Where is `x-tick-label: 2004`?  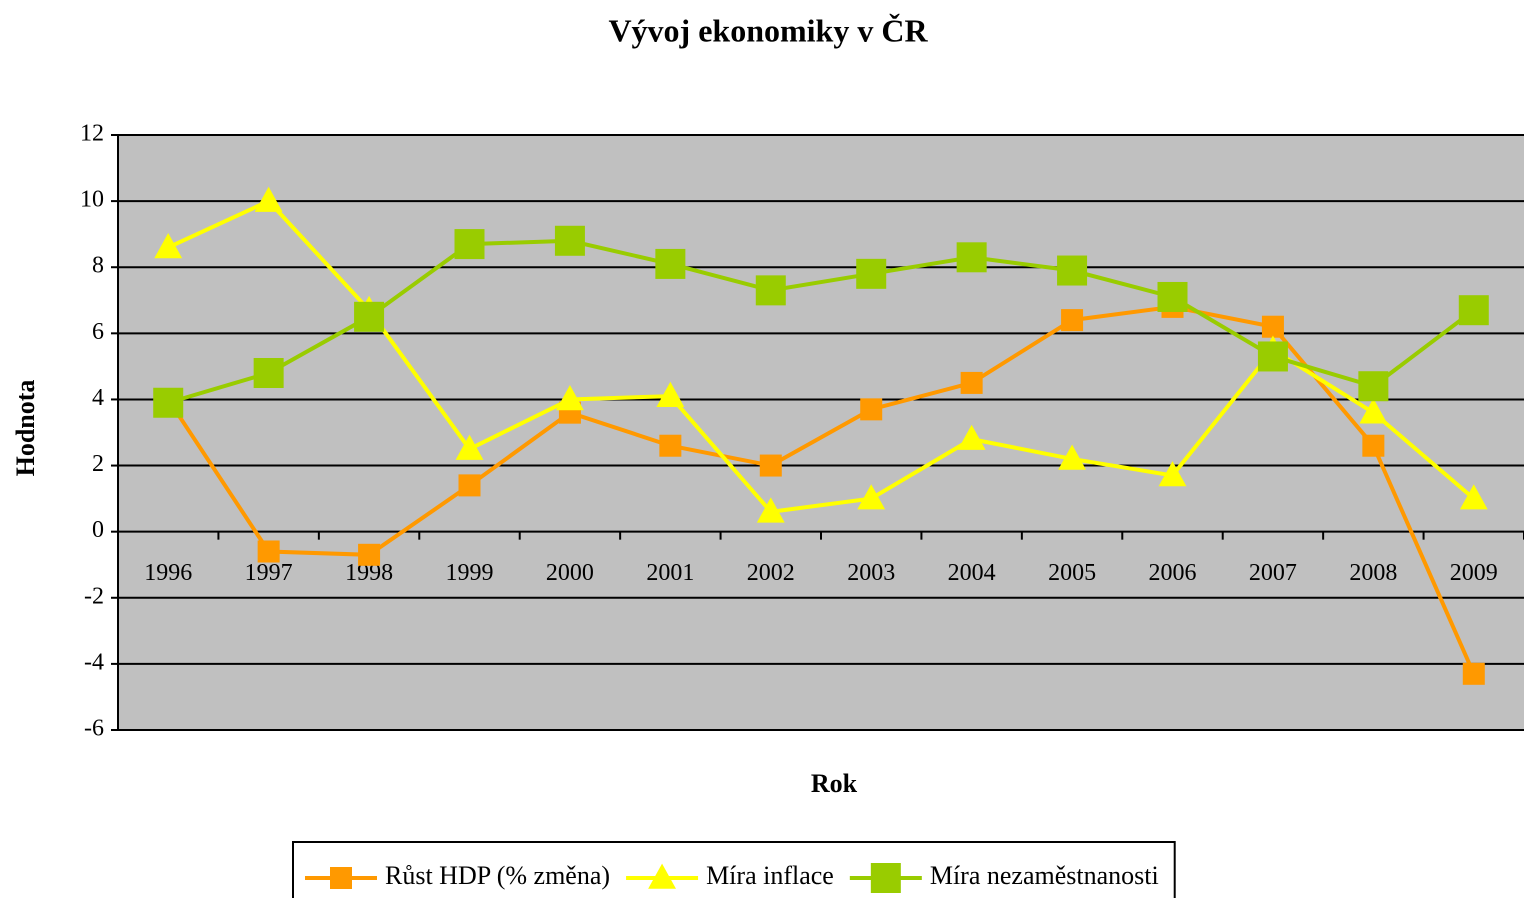
x-tick-label: 2004 is located at coordinates (972, 573).